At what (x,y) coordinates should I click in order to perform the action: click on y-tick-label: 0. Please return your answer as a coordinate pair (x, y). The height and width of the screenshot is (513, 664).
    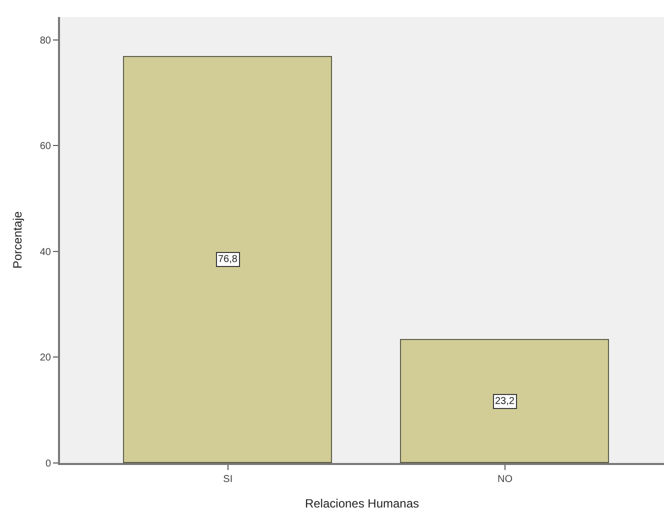
    Looking at the image, I should click on (48, 464).